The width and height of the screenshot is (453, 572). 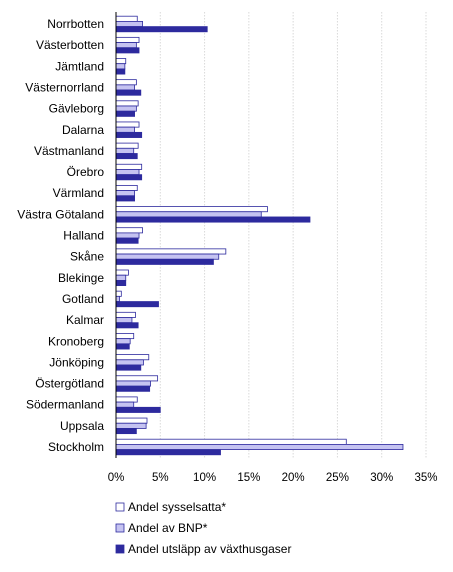 What do you see at coordinates (83, 299) in the screenshot?
I see `category-label: Gotland` at bounding box center [83, 299].